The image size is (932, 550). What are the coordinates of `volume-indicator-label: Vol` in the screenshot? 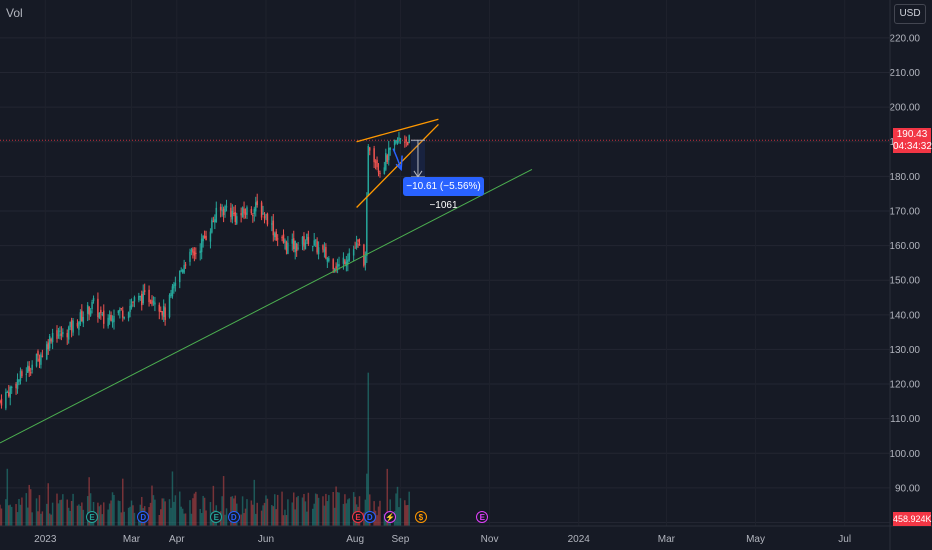 It's located at (14, 13).